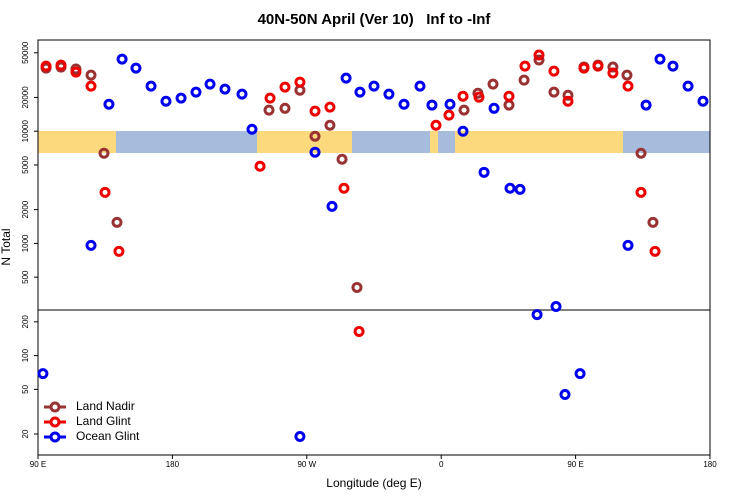  Describe the element at coordinates (375, 19) in the screenshot. I see `chart-title: 40N-50N April (Ver 10) Inf to -Inf` at that location.